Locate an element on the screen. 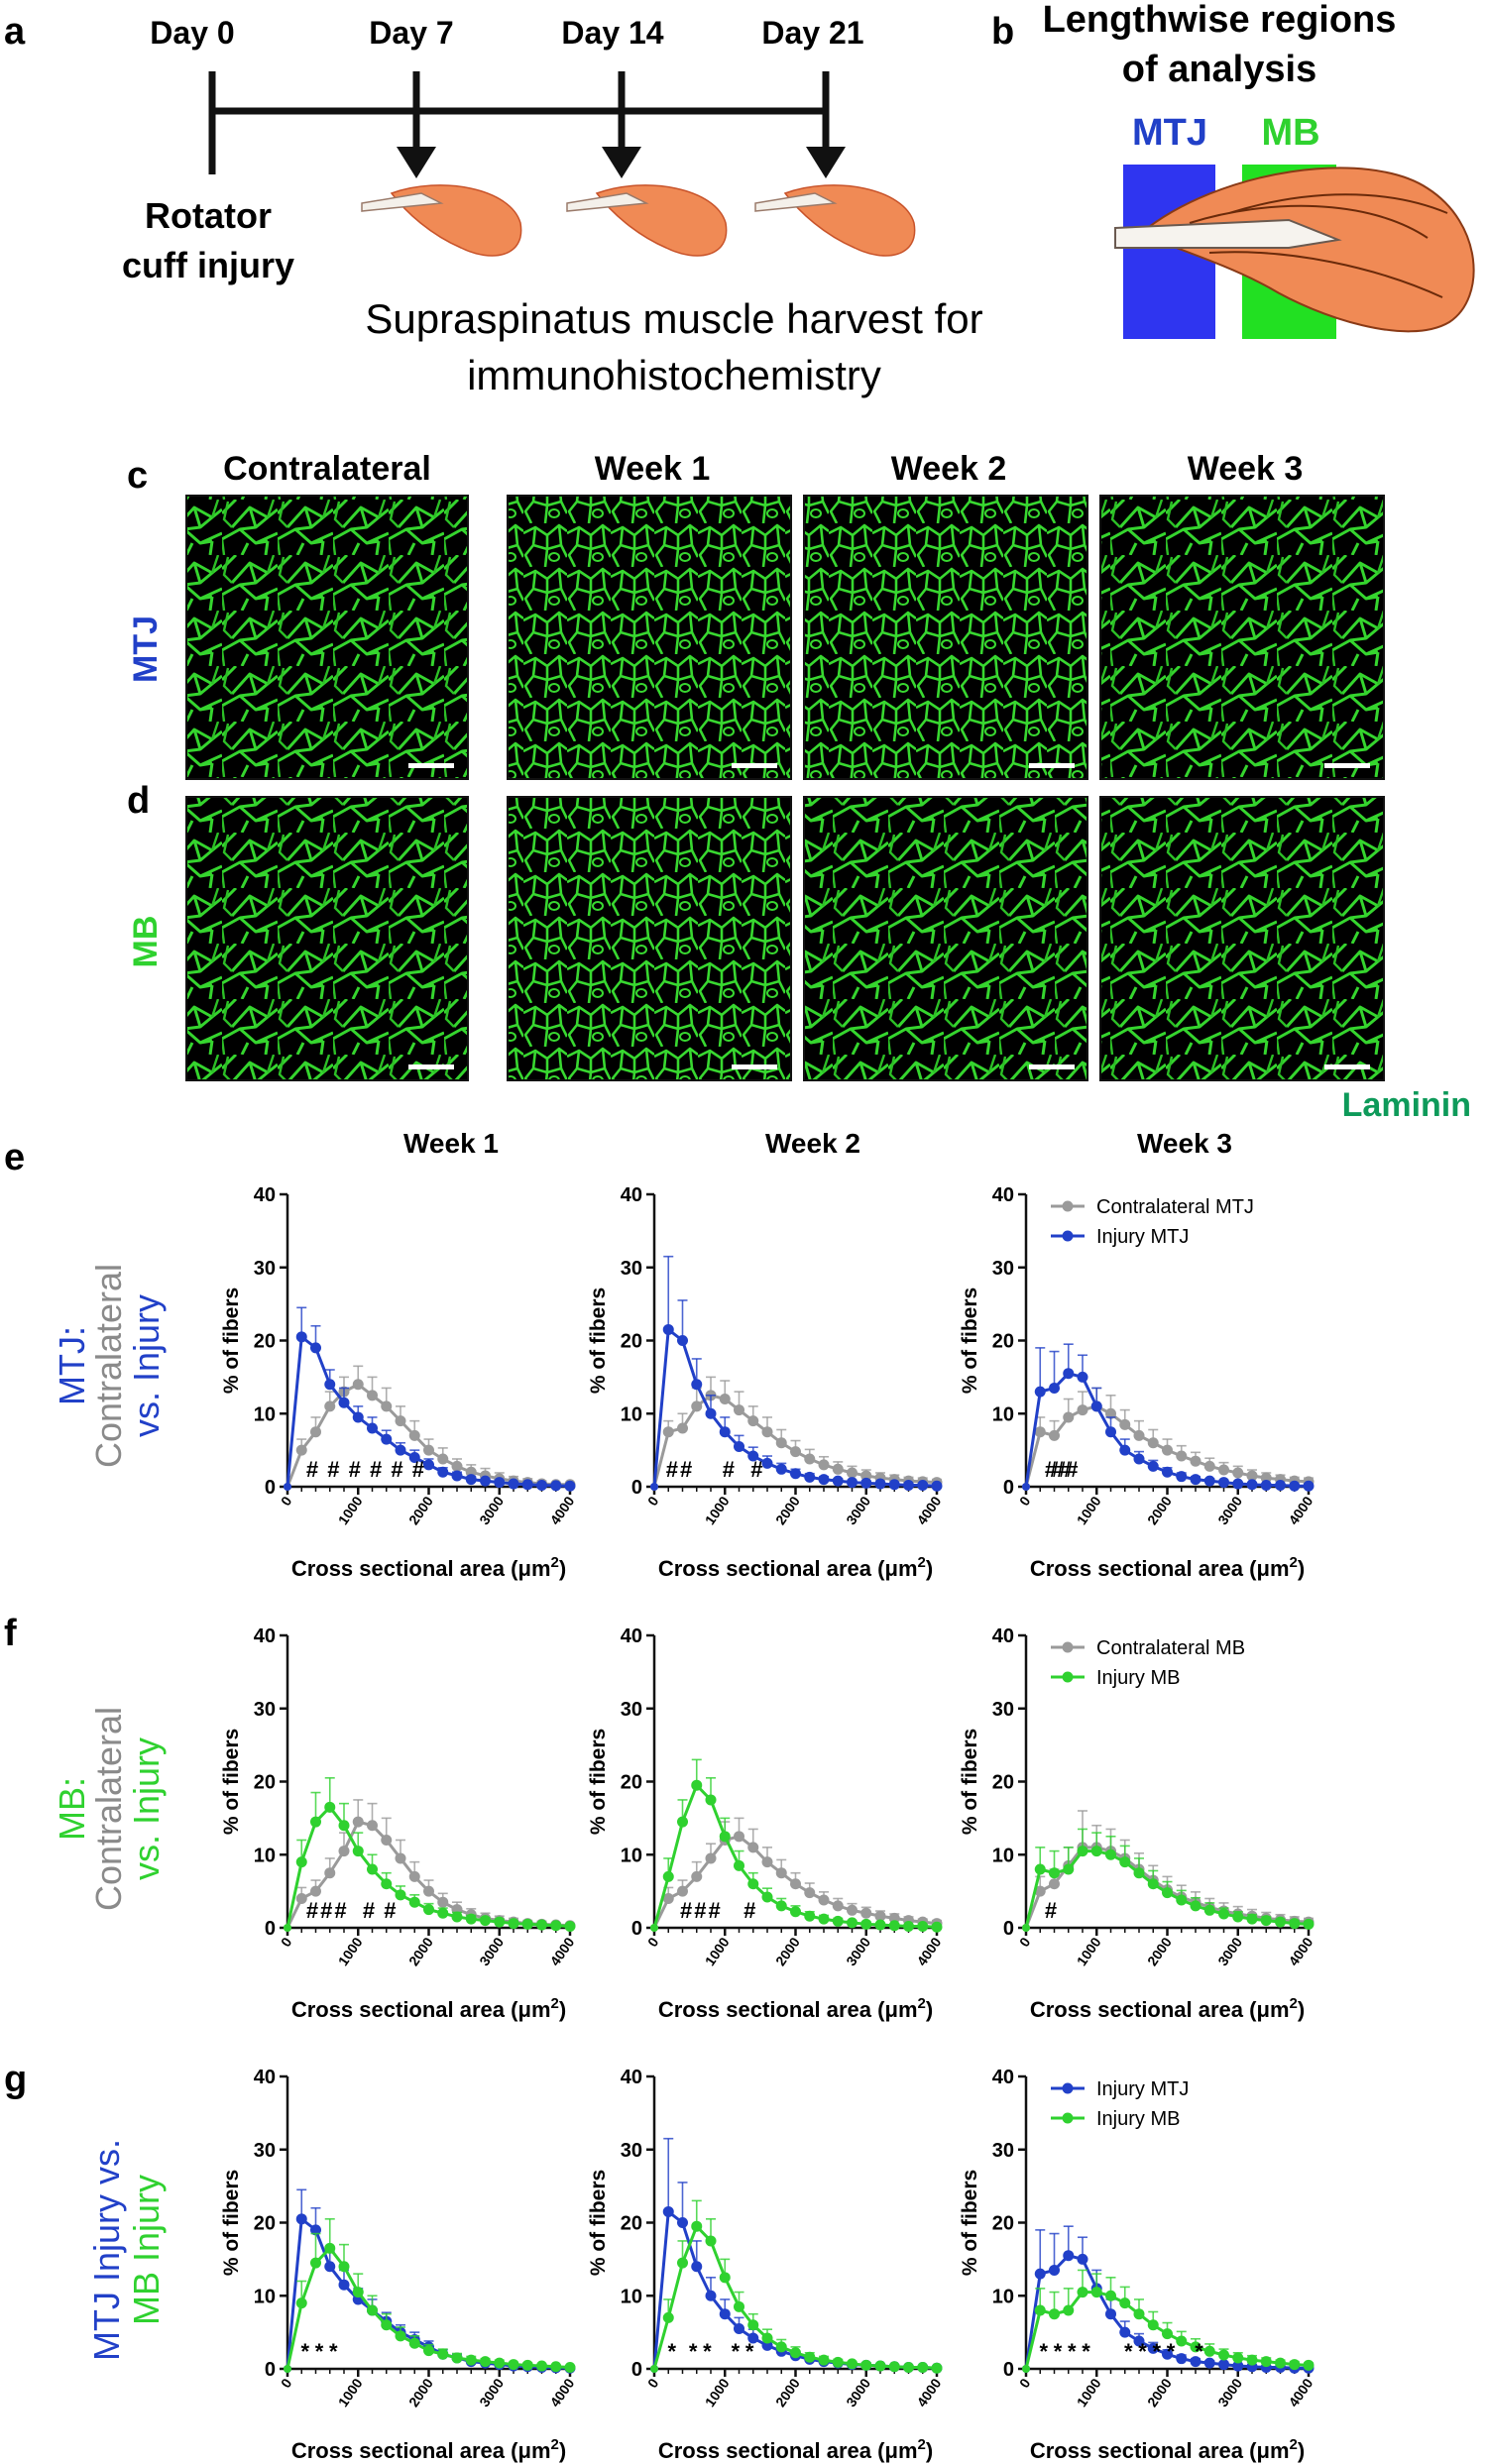  x-tick-label: 1000 is located at coordinates (1089, 2392).